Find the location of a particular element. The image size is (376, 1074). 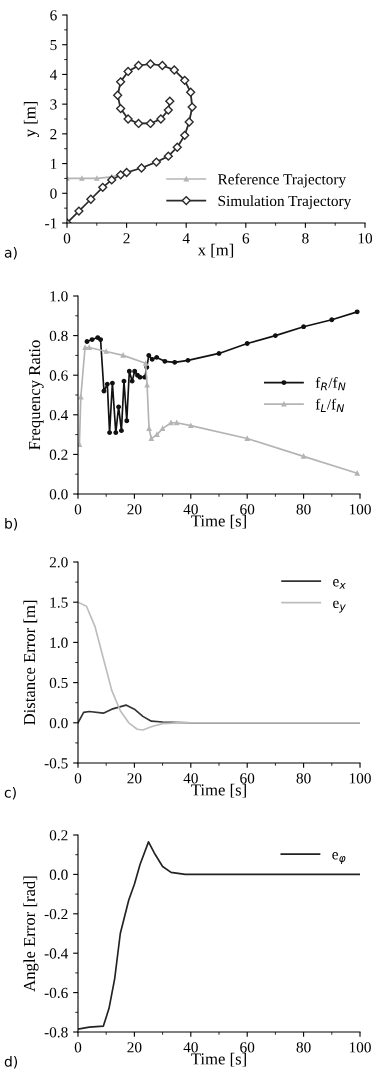

x-tick-label: 10 is located at coordinates (365, 238).